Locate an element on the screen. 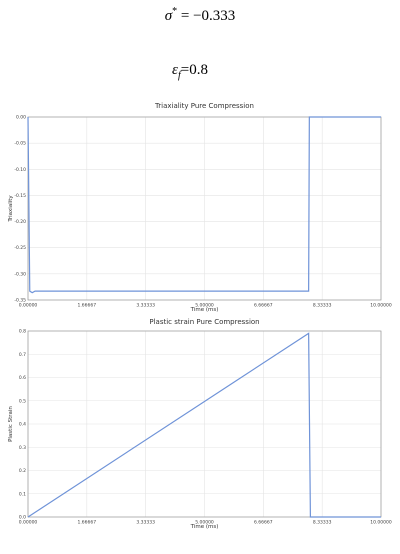 The width and height of the screenshot is (400, 554). y-tick-label: 0.6 is located at coordinates (22, 378).